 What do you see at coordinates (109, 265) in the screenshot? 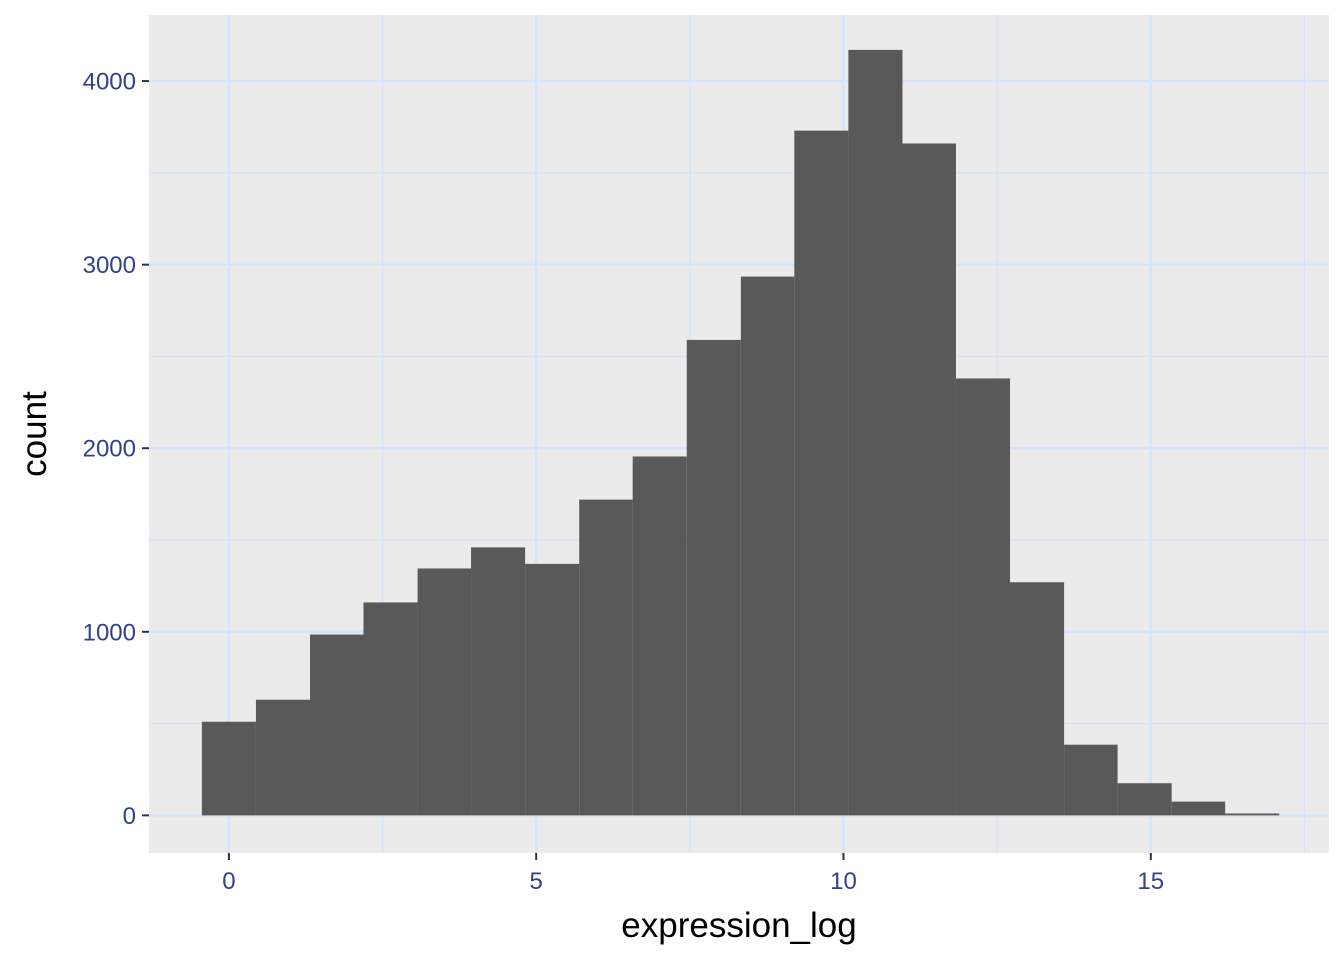
I see `y-tick-label: 3000` at bounding box center [109, 265].